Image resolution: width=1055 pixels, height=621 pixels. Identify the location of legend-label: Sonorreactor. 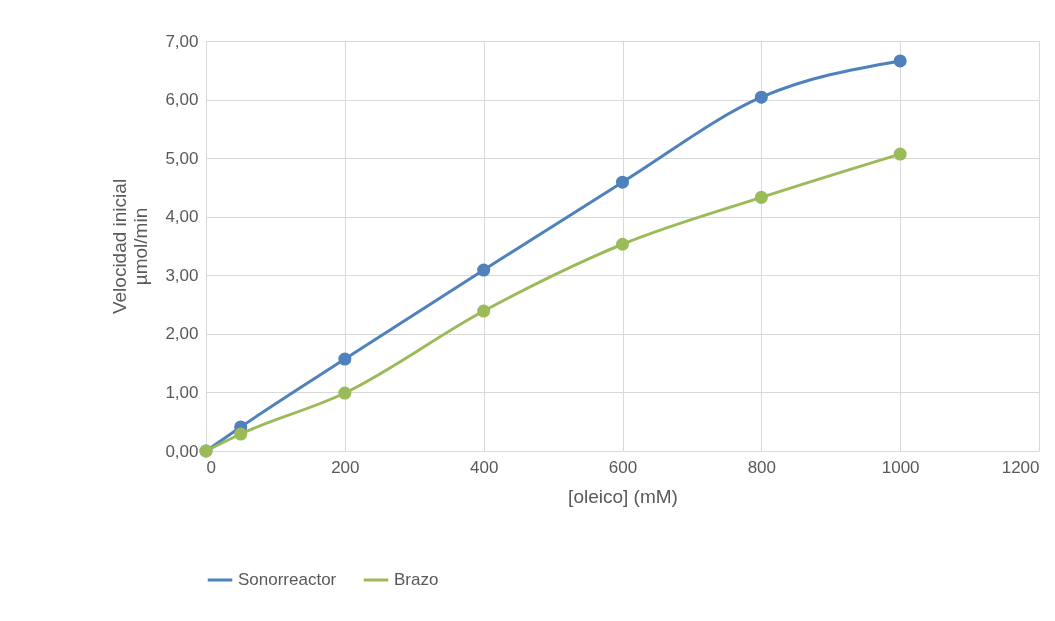
(287, 579).